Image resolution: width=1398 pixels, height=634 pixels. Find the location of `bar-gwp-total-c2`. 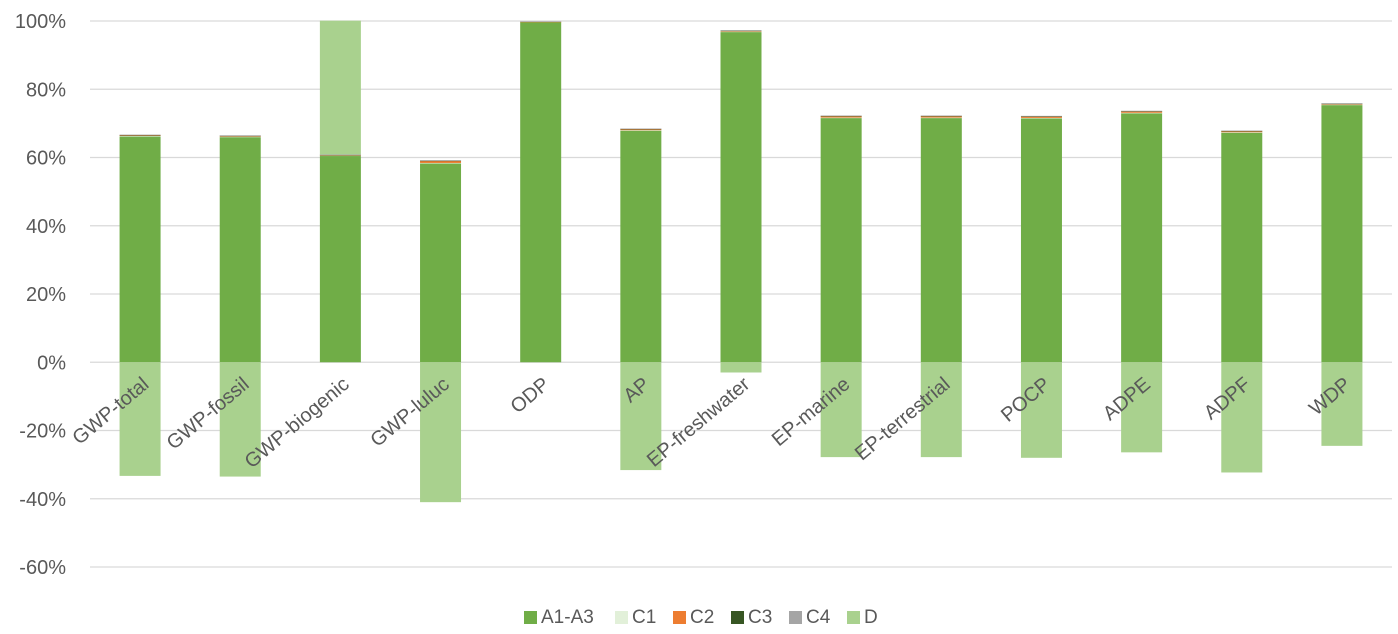

bar-gwp-total-c2 is located at coordinates (140, 136).